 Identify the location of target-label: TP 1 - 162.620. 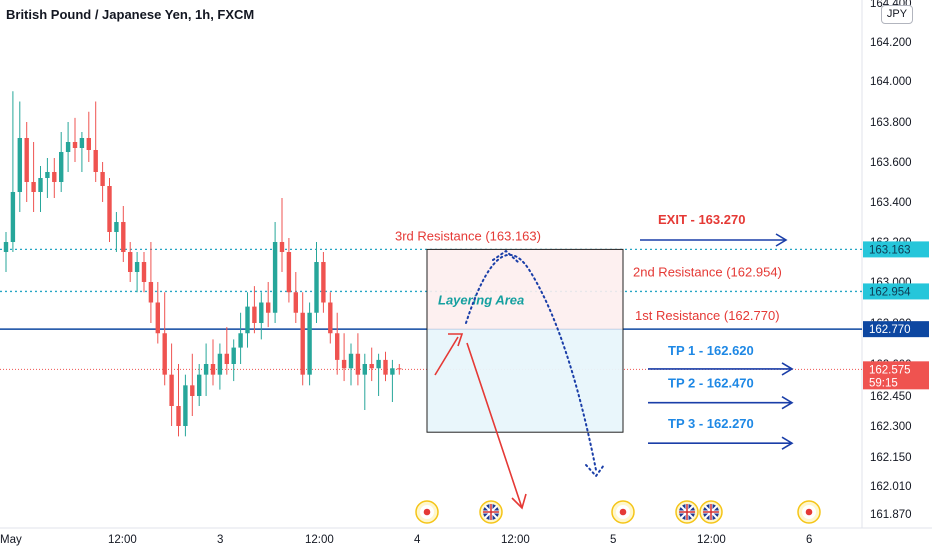
(711, 350).